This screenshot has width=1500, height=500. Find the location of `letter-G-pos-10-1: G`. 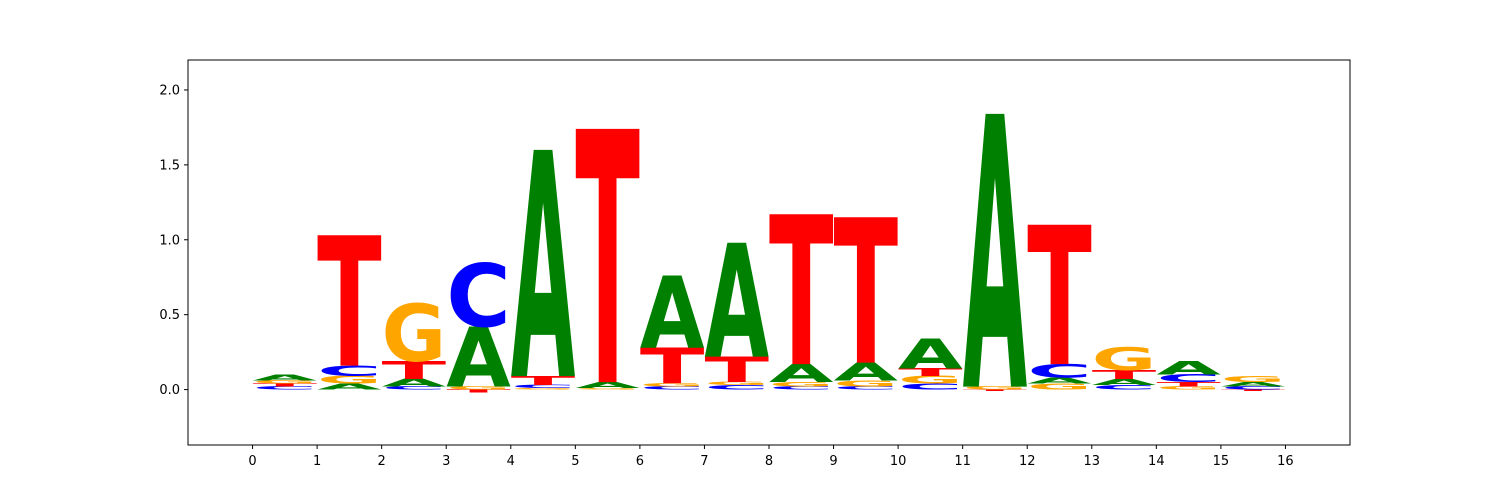

letter-G-pos-10-1: G is located at coordinates (930, 380).